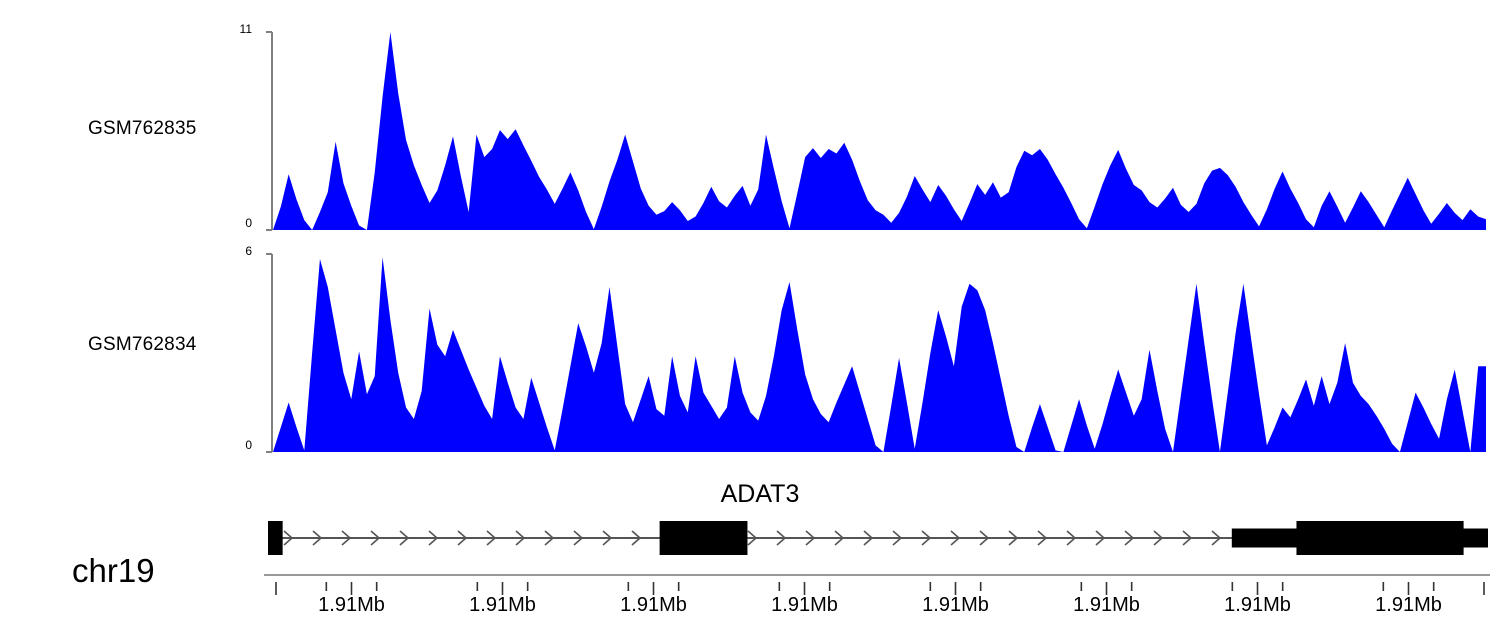 The width and height of the screenshot is (1500, 640). I want to click on ruler-tick-marks, so click(880, 588).